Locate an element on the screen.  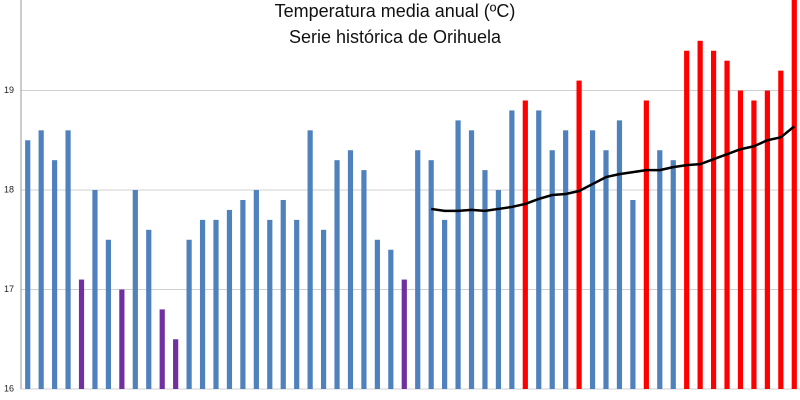
y-tick-label: 17 is located at coordinates (9, 289).